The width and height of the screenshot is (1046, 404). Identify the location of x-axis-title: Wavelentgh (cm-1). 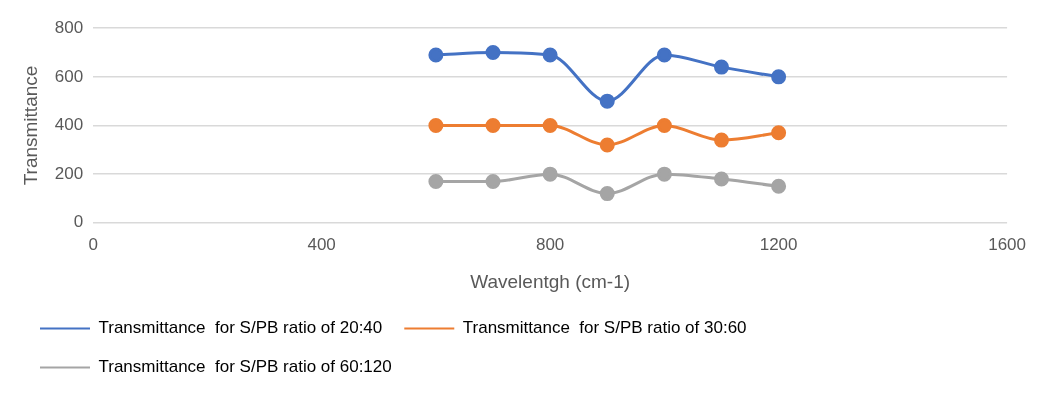
(550, 281).